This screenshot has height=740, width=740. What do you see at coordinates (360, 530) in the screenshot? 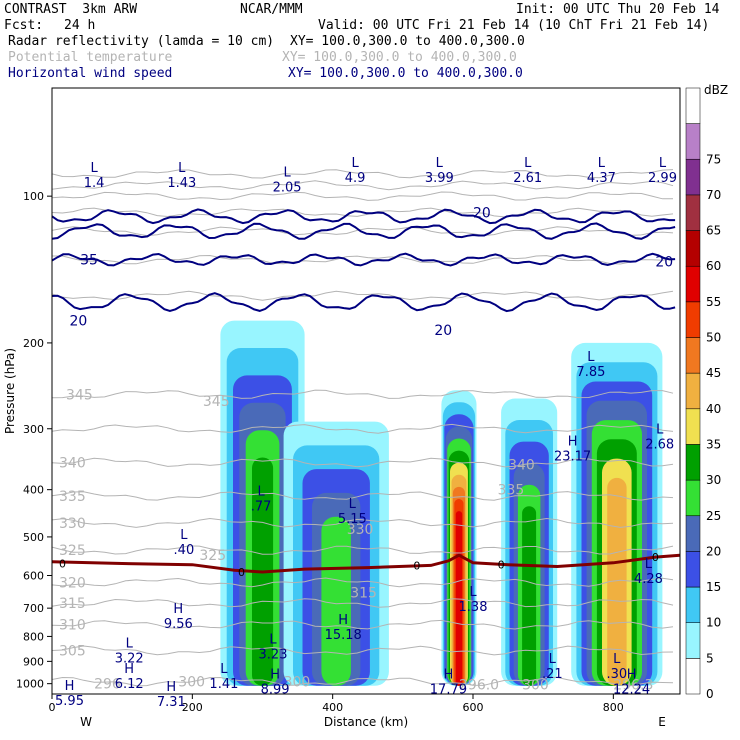
I see `theta-contour-label: 330` at bounding box center [360, 530].